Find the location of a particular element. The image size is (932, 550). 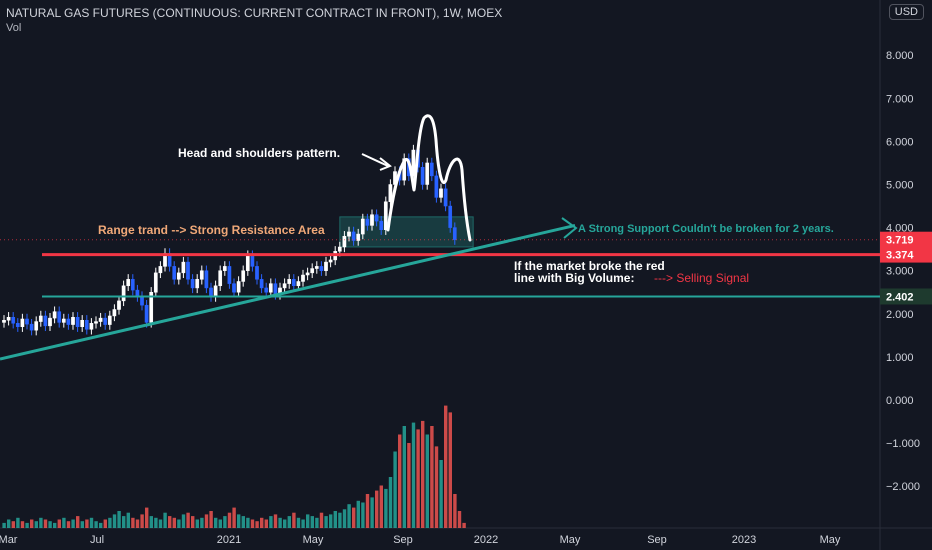

x-tick-label: May is located at coordinates (830, 540).